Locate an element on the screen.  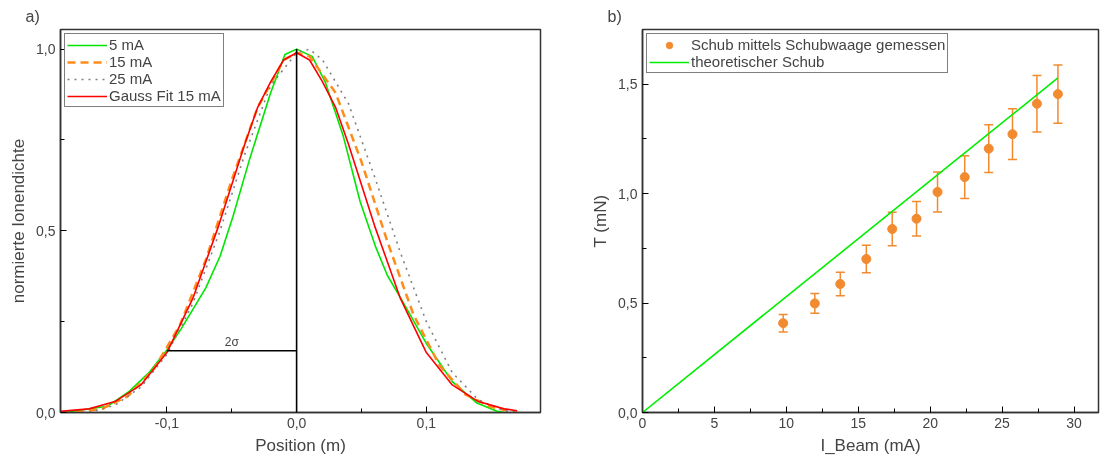
x-tick-label: 20 is located at coordinates (930, 422).